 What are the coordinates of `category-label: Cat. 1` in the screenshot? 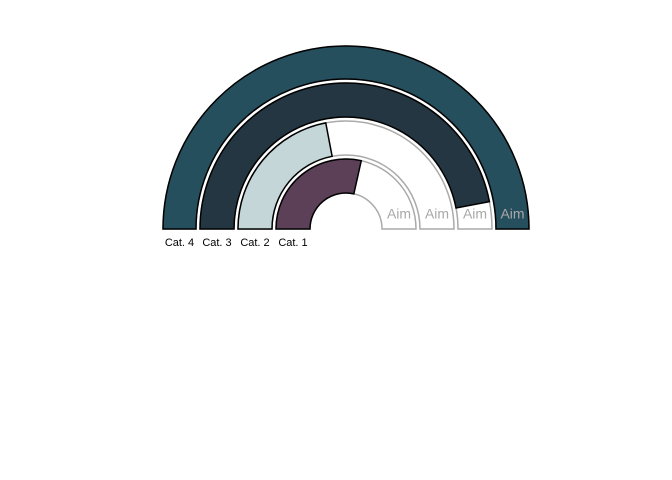 It's located at (293, 243).